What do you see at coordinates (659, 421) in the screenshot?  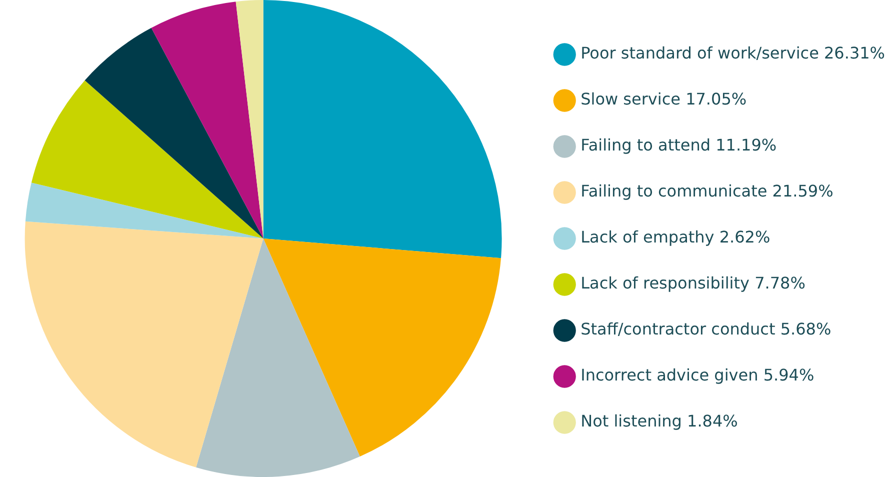 I see `legend-label: Not listening 1.84%` at bounding box center [659, 421].